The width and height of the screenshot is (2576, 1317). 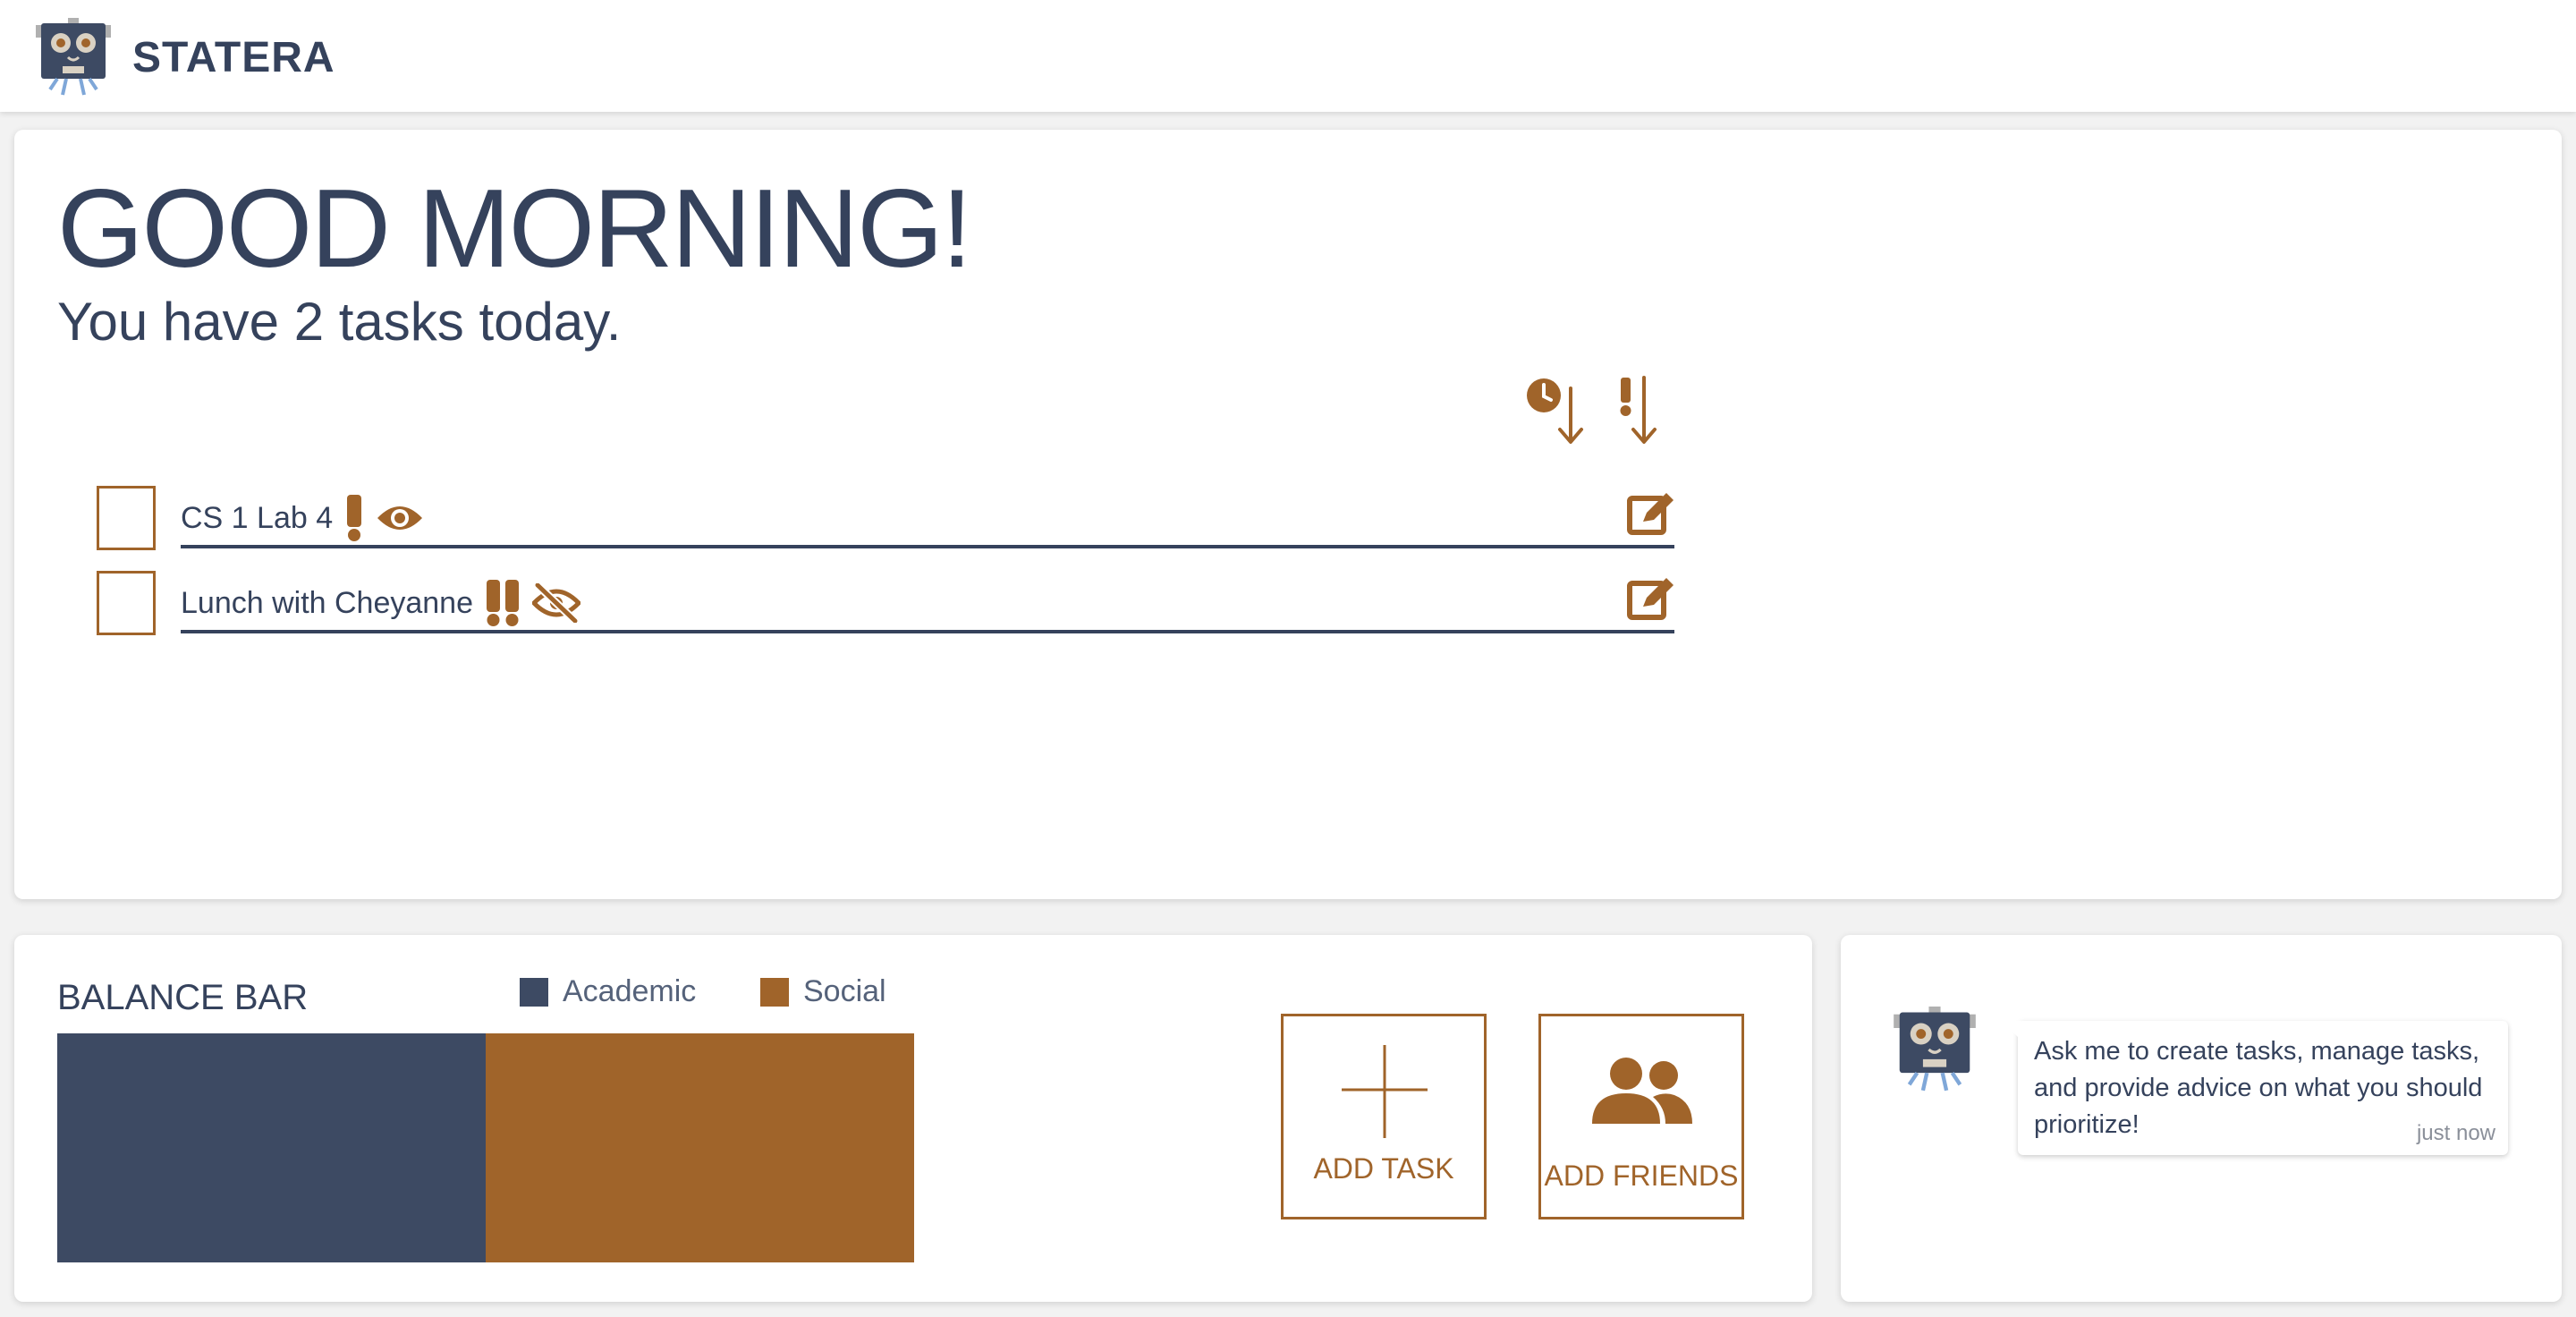 I want to click on balance-bar, so click(x=485, y=1147).